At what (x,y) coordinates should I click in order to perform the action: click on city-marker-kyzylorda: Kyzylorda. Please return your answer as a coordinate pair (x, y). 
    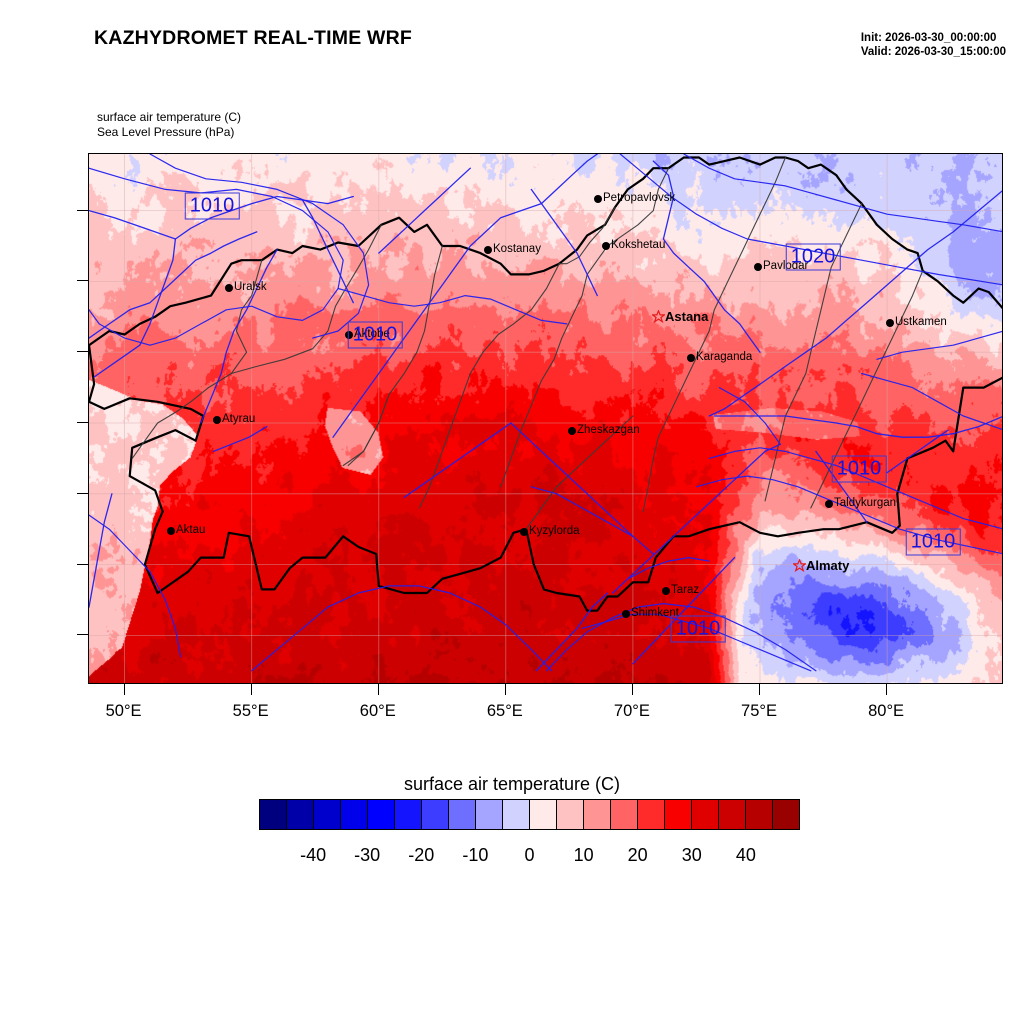
    Looking at the image, I should click on (550, 531).